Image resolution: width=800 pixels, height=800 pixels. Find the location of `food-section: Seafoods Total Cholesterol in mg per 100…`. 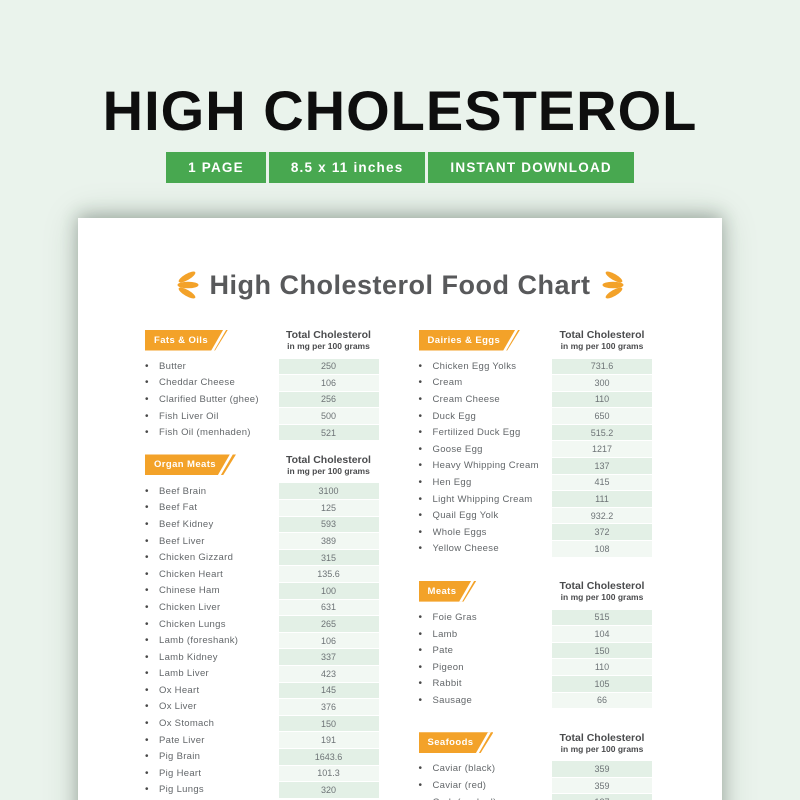

food-section: Seafoods Total Cholesterol in mg per 100… is located at coordinates (535, 764).